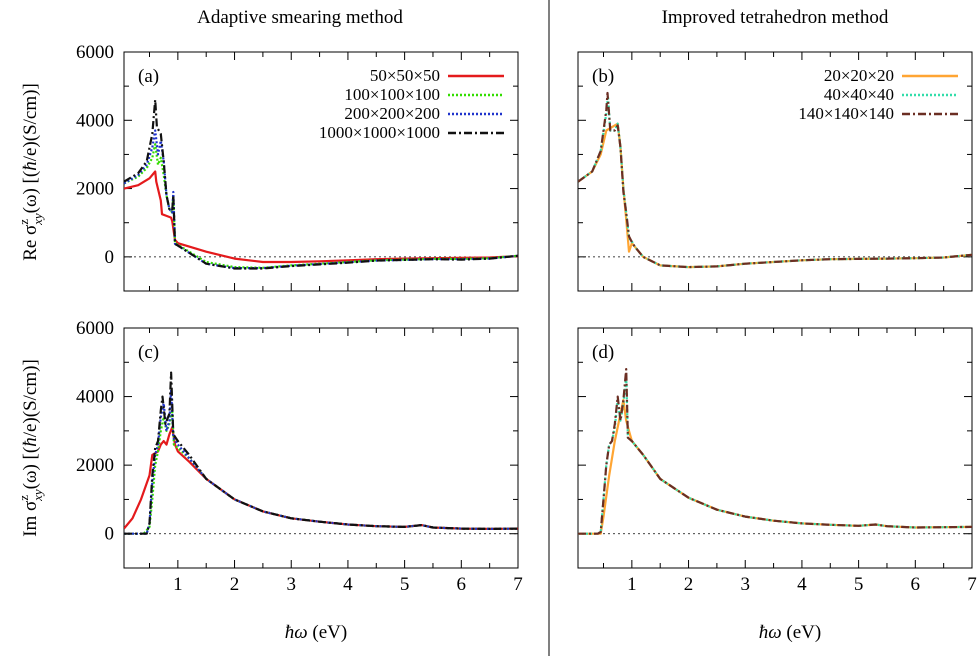 The height and width of the screenshot is (656, 979). What do you see at coordinates (846, 113) in the screenshot?
I see `legend-label: 140×140×140` at bounding box center [846, 113].